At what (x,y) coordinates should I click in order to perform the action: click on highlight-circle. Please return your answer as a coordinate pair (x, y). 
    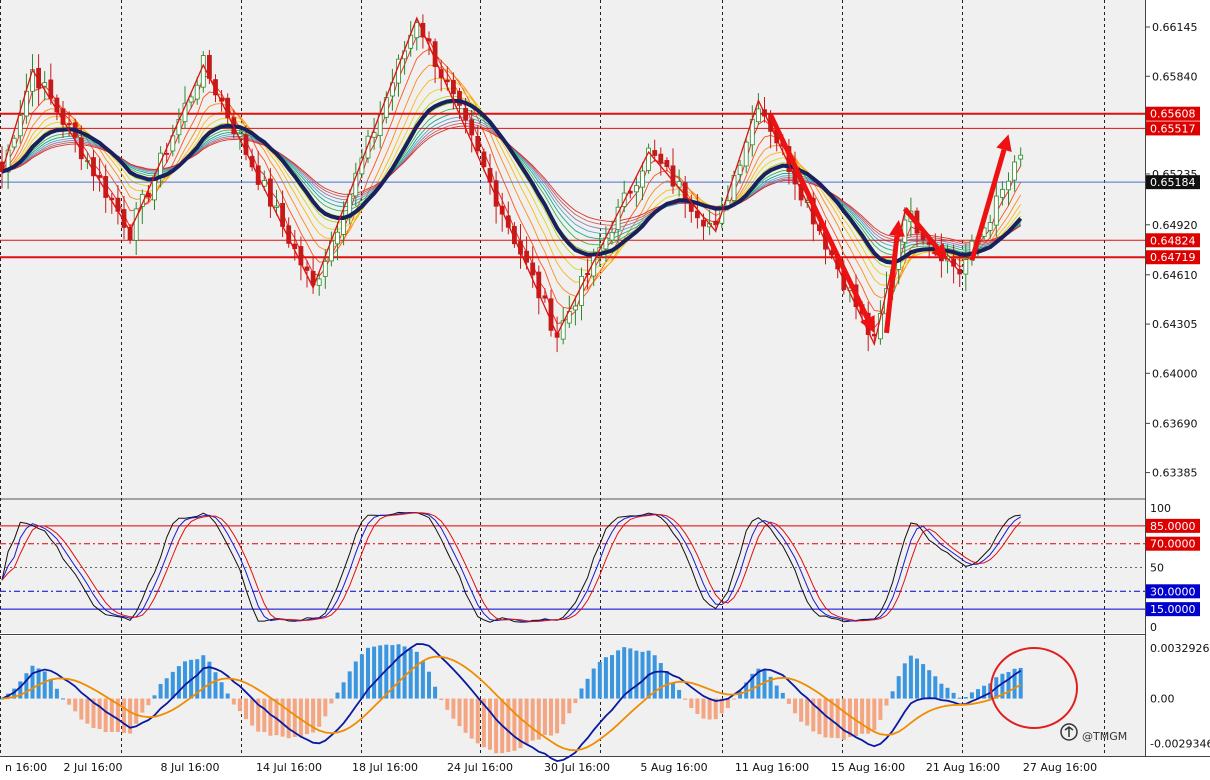
    Looking at the image, I should click on (1034, 688).